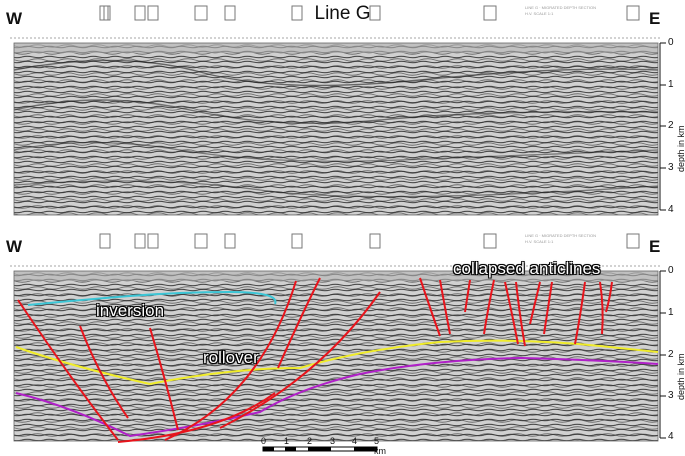 The image size is (685, 456). I want to click on scale-tick-0: 0, so click(264, 441).